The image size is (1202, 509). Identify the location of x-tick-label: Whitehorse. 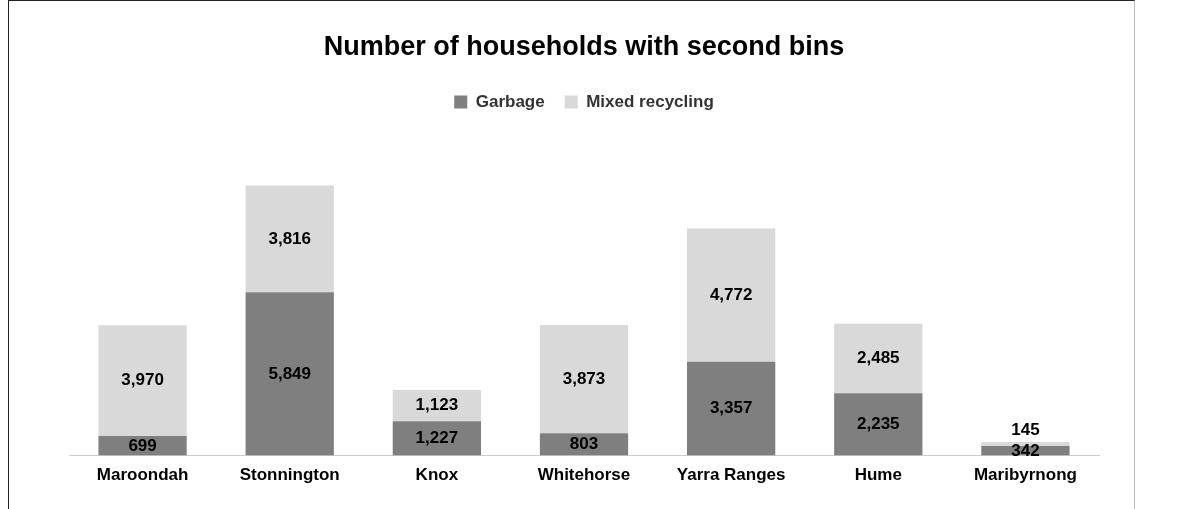
(584, 475).